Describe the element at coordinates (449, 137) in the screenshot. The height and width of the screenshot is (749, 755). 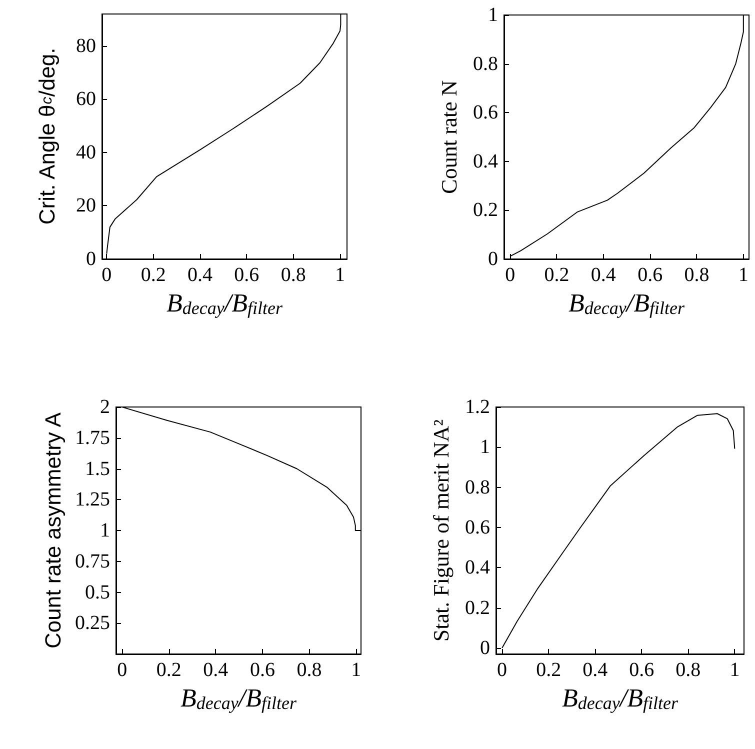
I see `y-axis-title: Count rate N` at that location.